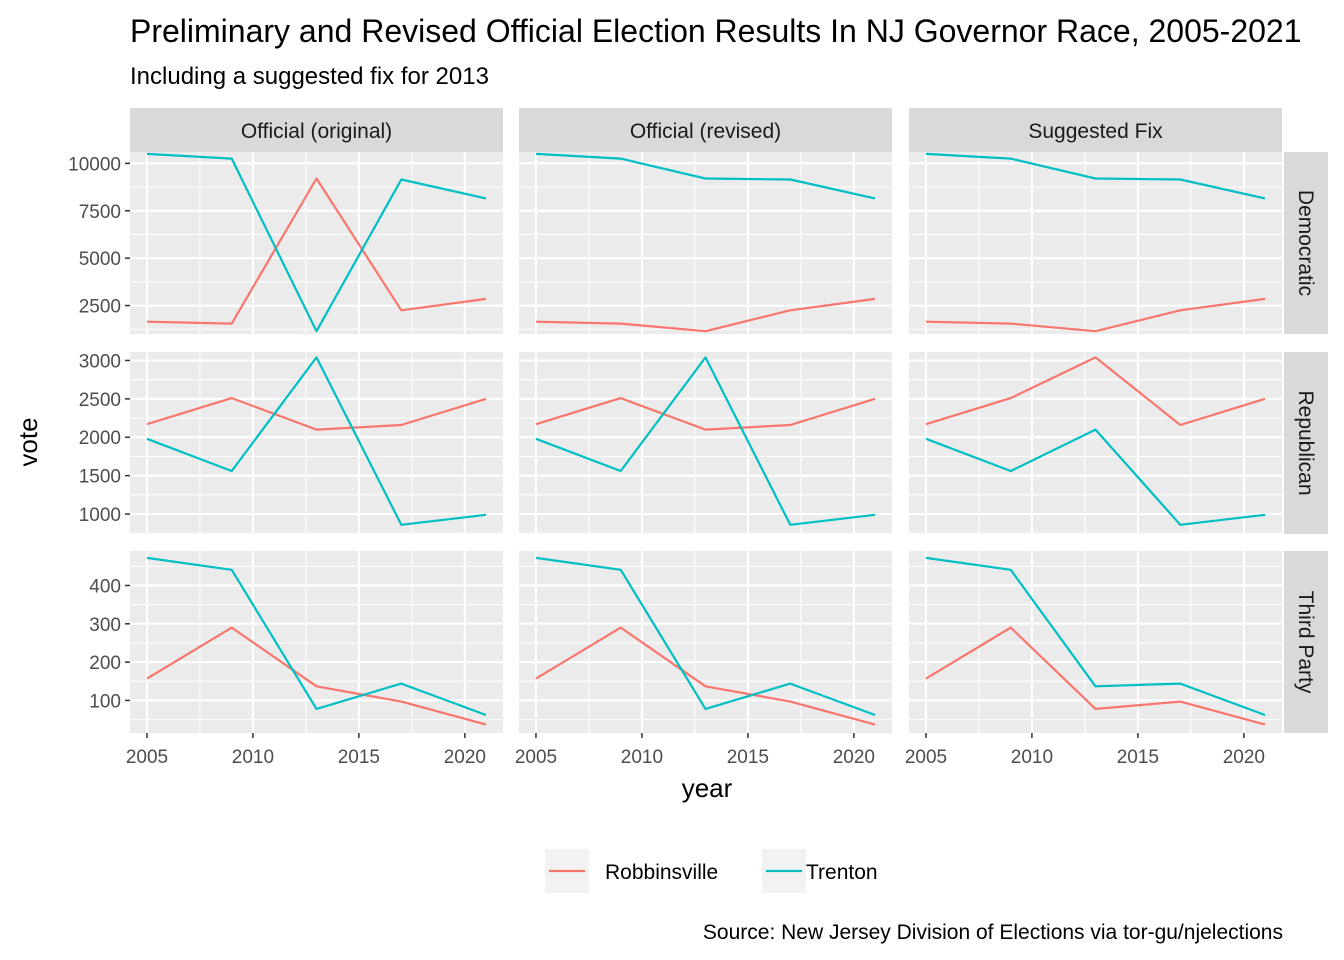  I want to click on strip-suggested-fix, so click(1095, 130).